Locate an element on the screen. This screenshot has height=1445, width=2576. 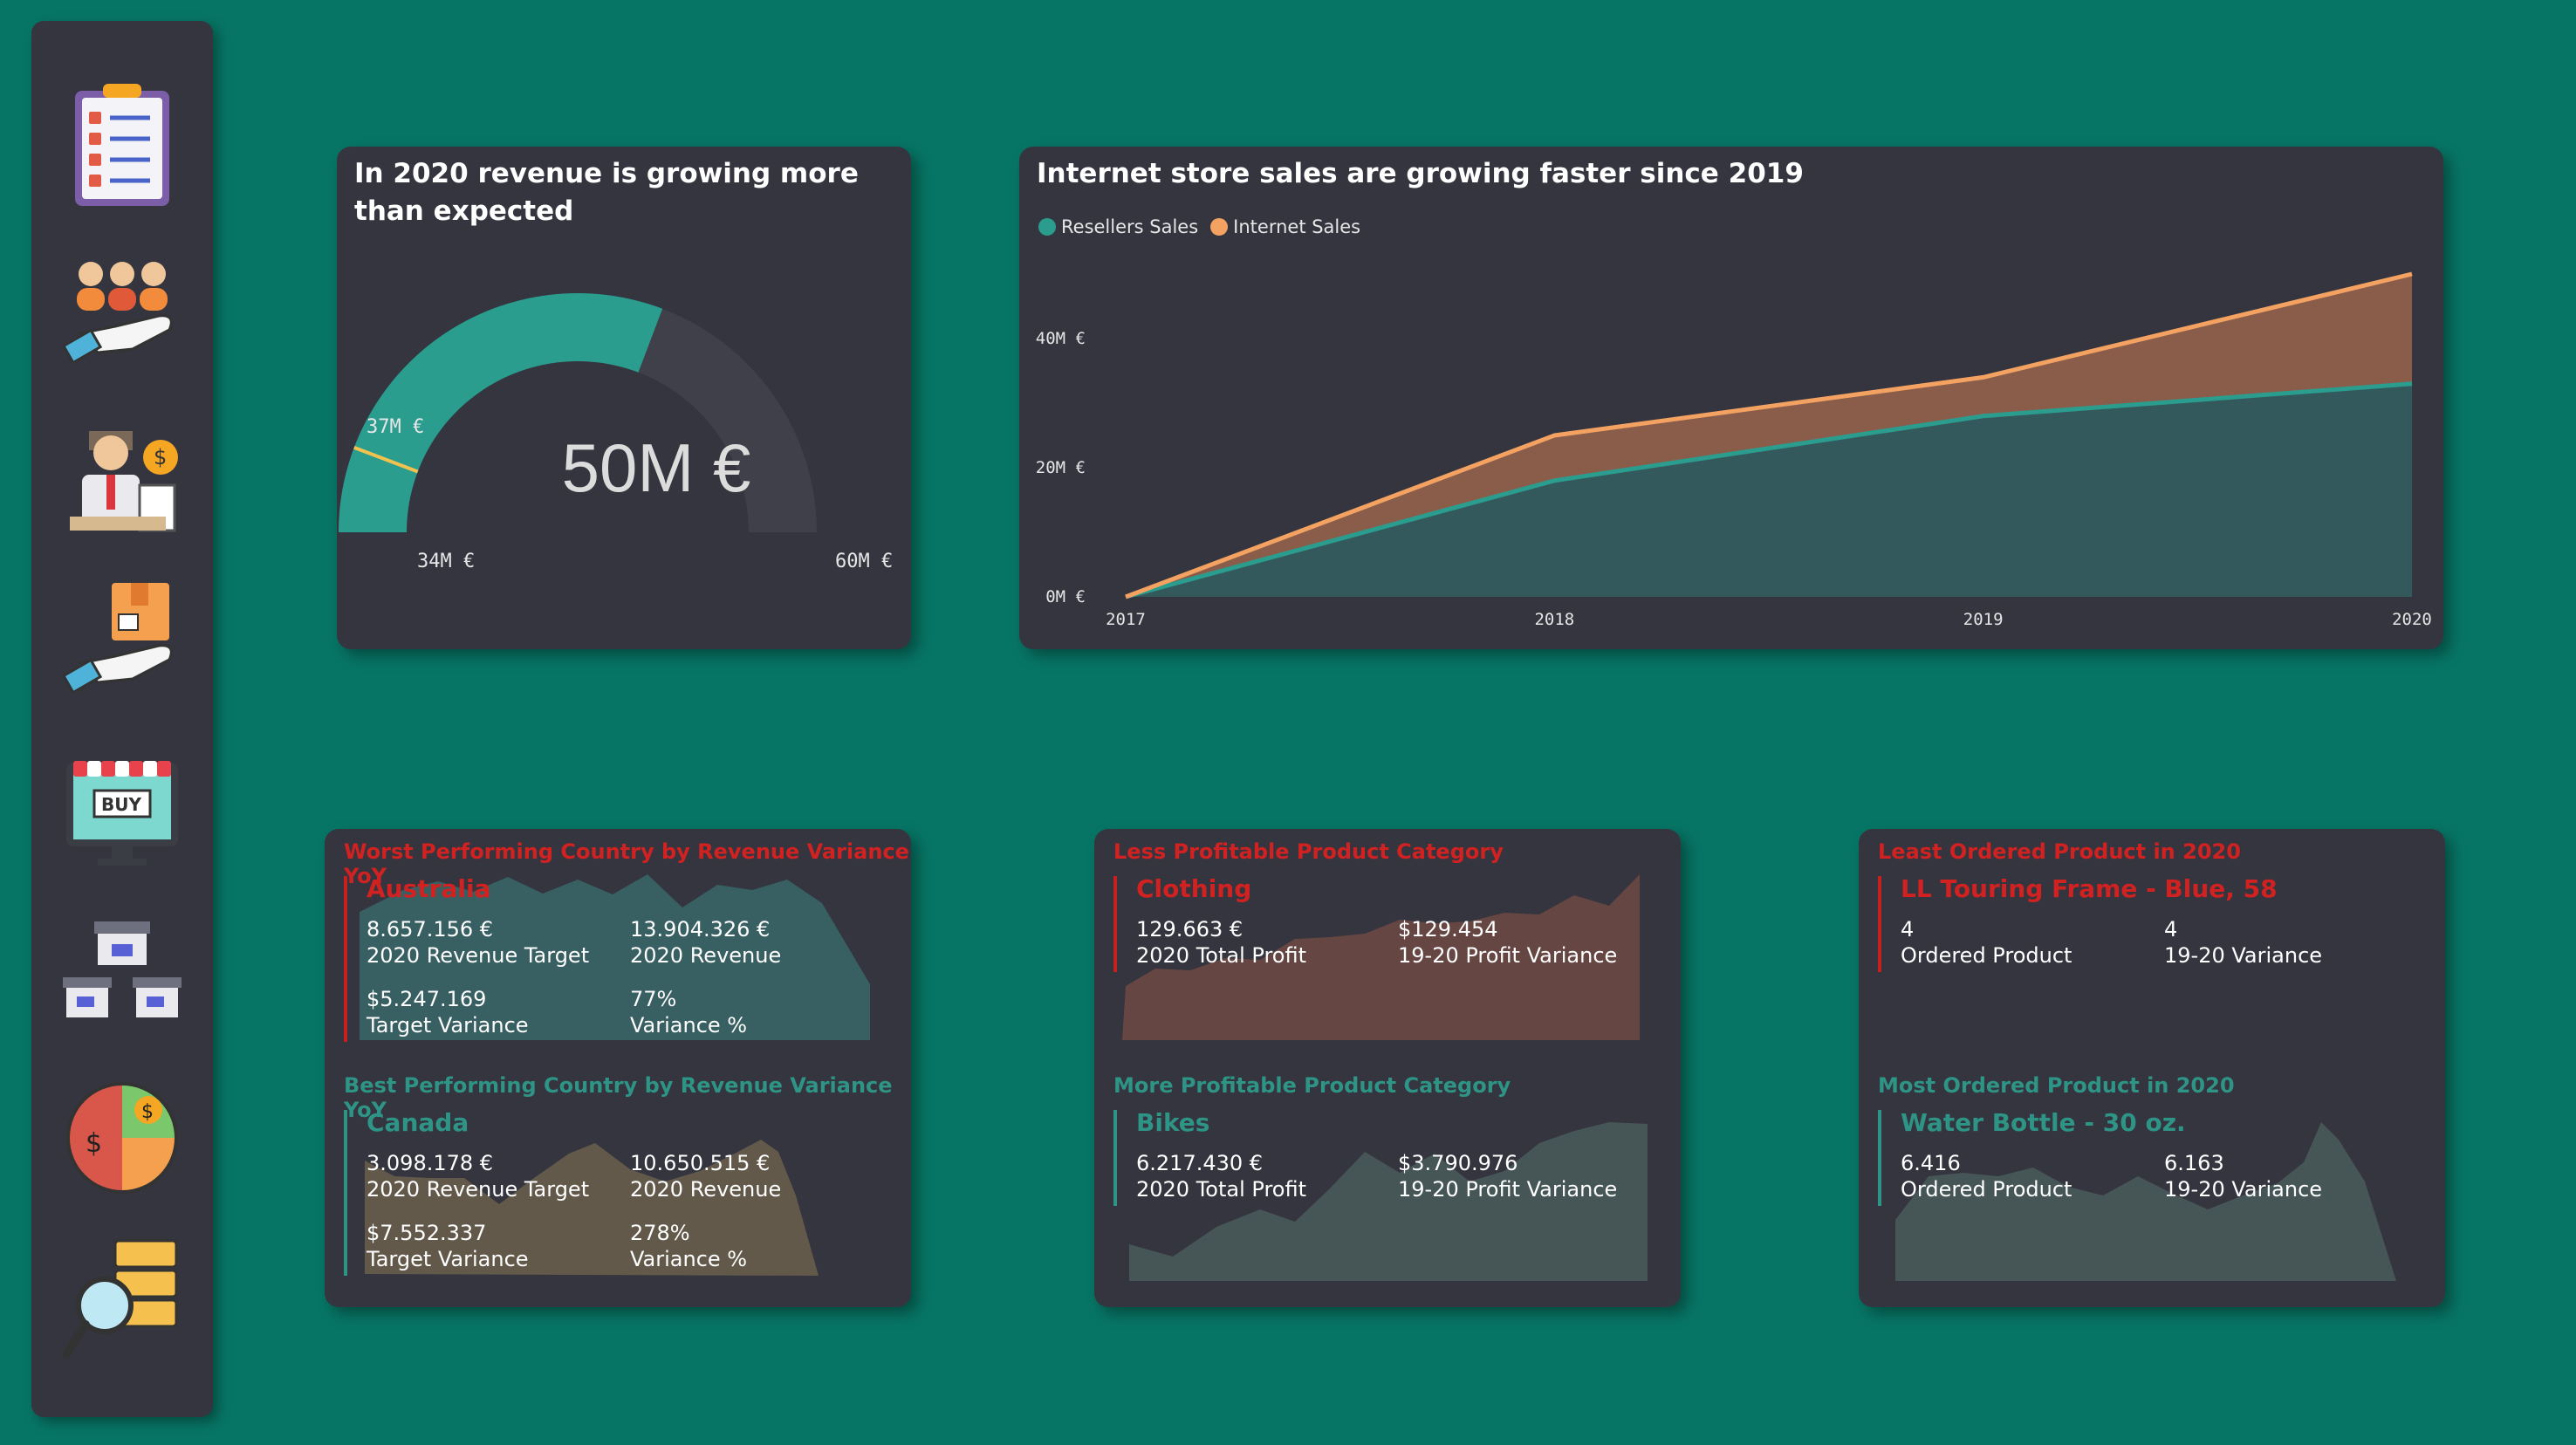
svg-text: BUY is located at coordinates (121, 804).